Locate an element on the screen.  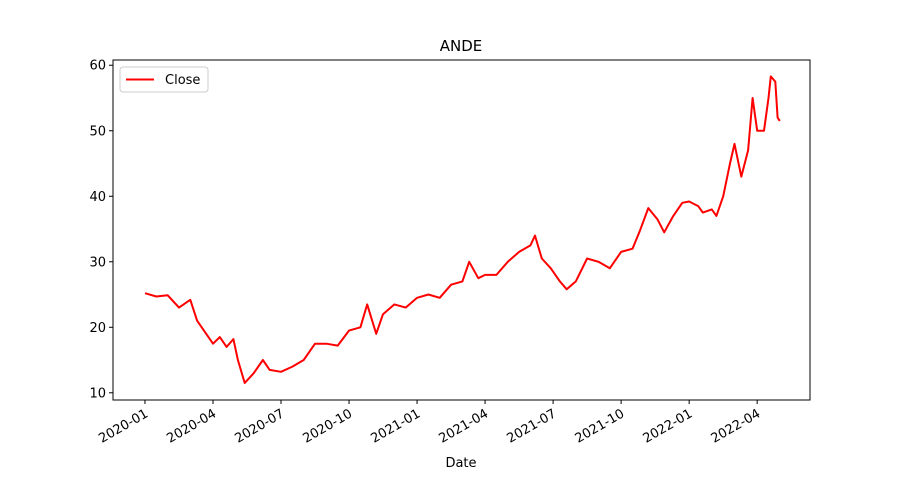
x-tick-label: 2020-04 is located at coordinates (191, 426).